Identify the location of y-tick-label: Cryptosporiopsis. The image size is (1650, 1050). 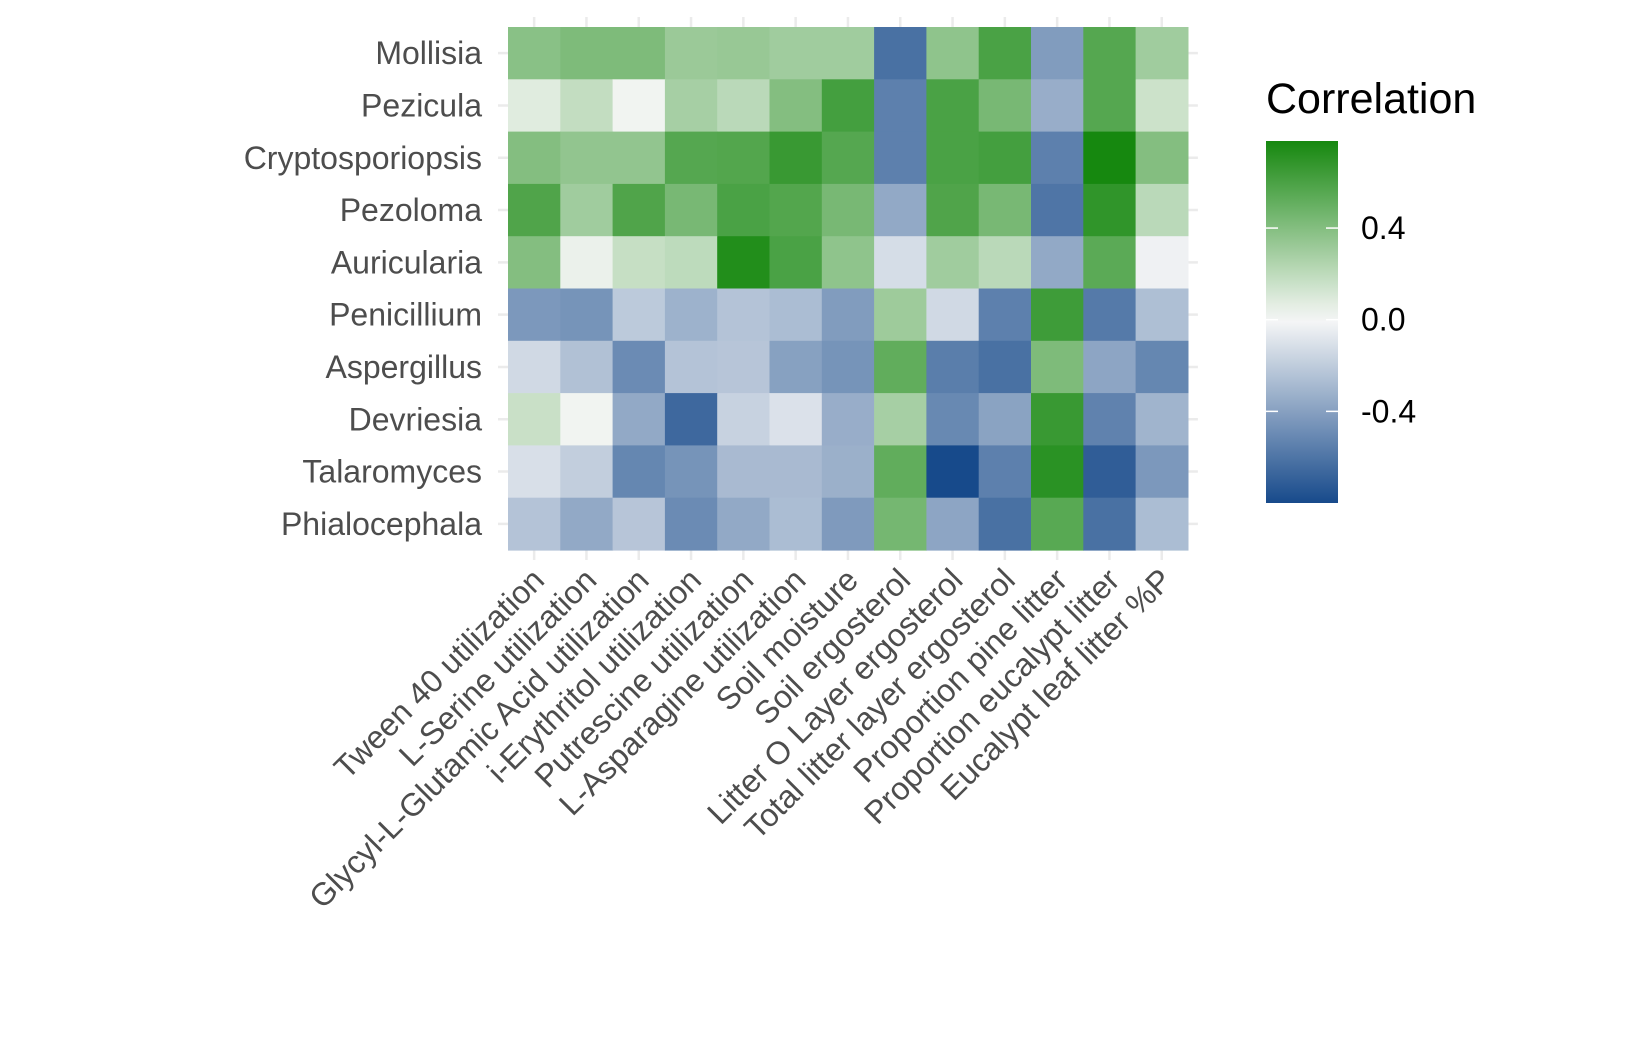
(363, 158).